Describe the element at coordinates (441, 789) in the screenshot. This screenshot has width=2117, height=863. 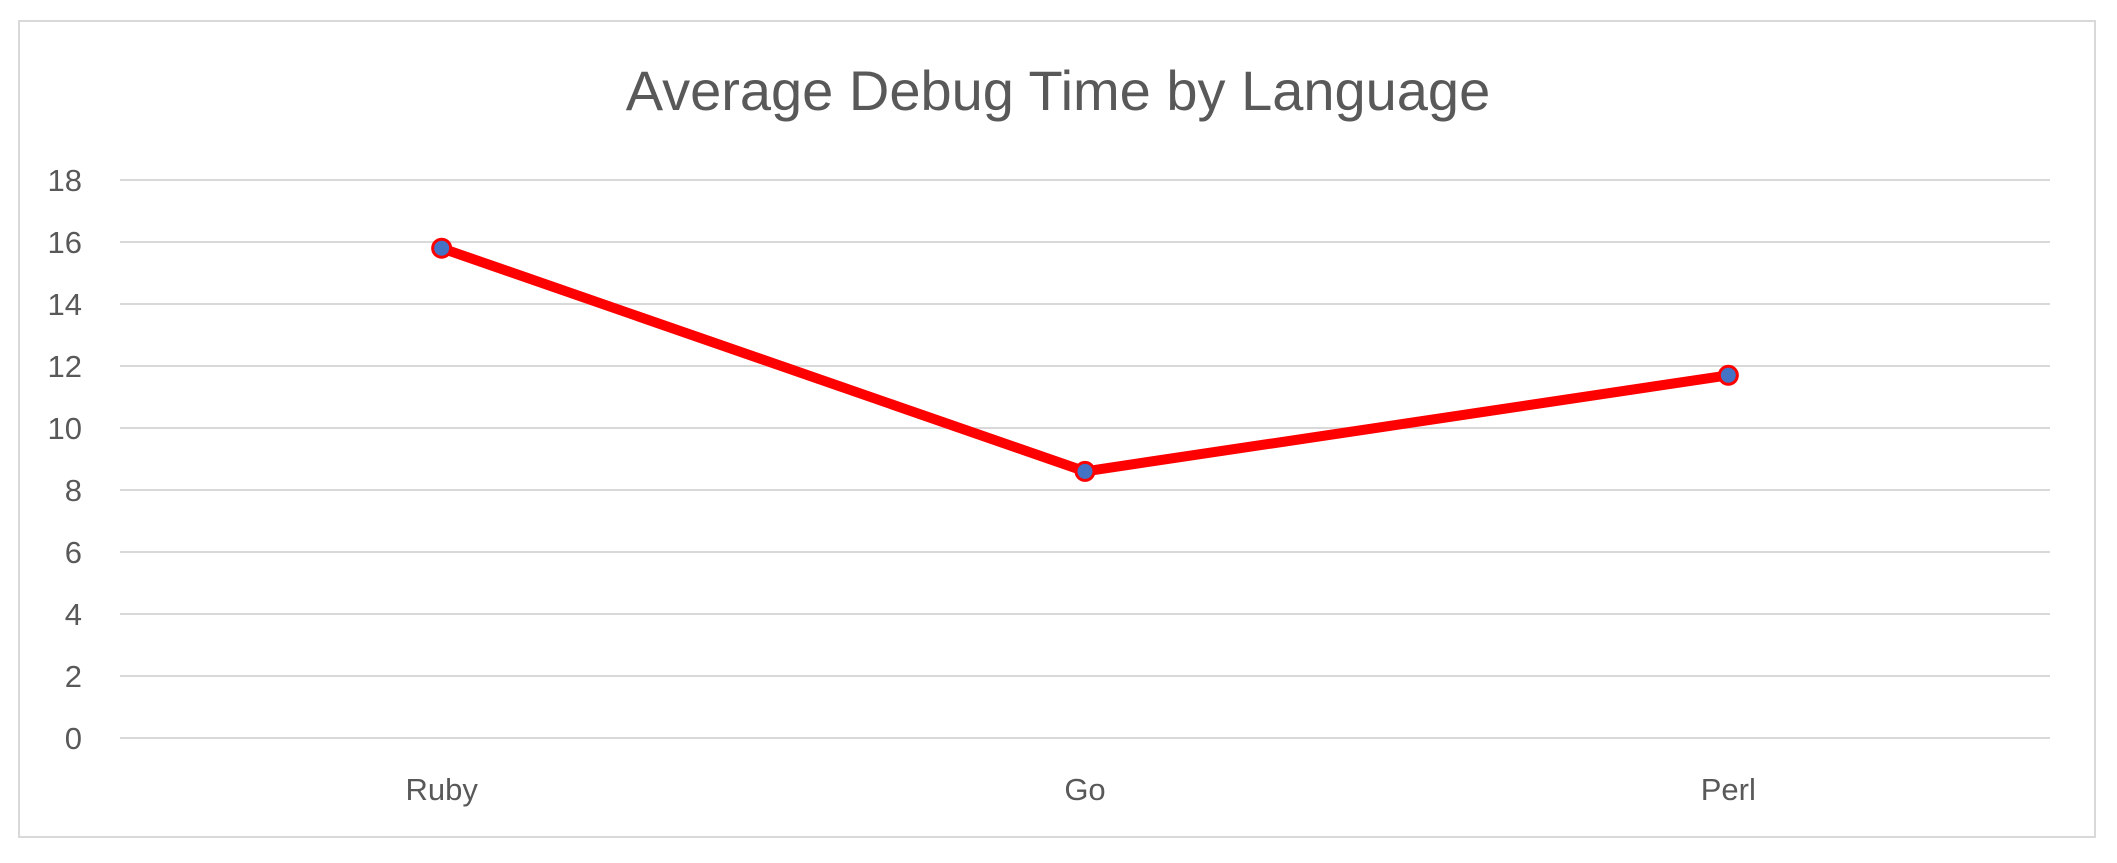
I see `x-tick-label-ruby: Ruby` at that location.